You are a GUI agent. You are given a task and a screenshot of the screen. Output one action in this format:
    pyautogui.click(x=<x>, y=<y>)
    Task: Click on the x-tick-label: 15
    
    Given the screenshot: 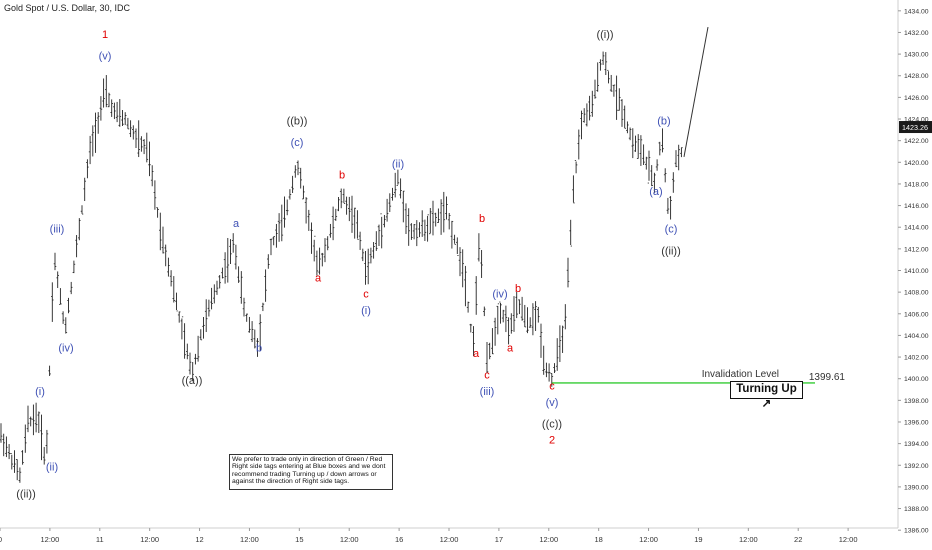 What is the action you would take?
    pyautogui.click(x=299, y=539)
    